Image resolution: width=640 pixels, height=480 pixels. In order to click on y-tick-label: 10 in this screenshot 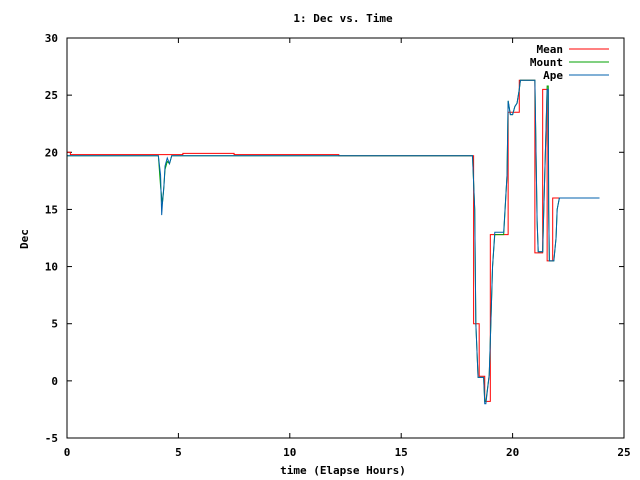, I will do `click(51, 267)`.